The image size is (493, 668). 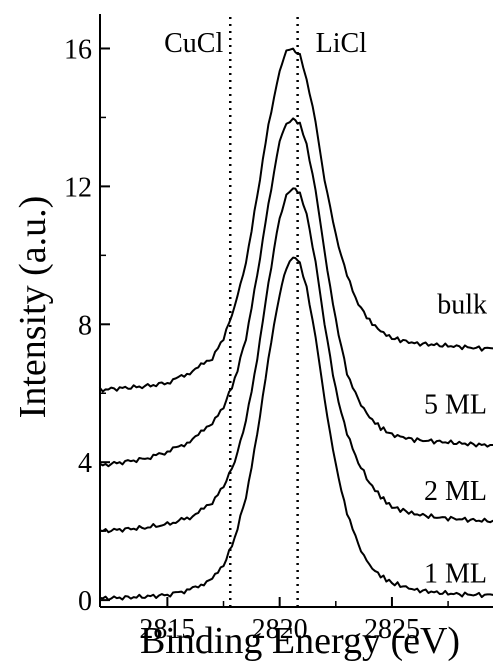 What do you see at coordinates (455, 405) in the screenshot?
I see `series-label-5-ml: 5 ML` at bounding box center [455, 405].